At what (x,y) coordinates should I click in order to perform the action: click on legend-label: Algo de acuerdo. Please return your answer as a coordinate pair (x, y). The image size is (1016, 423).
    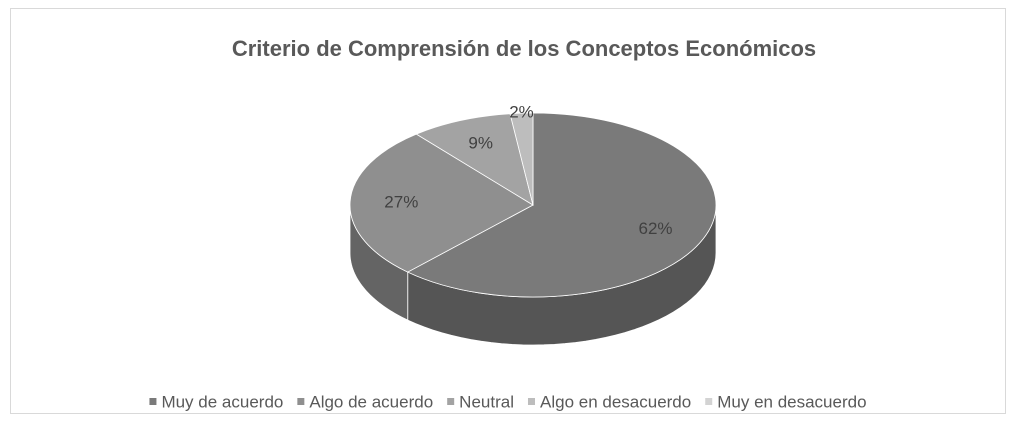
    Looking at the image, I should click on (371, 401).